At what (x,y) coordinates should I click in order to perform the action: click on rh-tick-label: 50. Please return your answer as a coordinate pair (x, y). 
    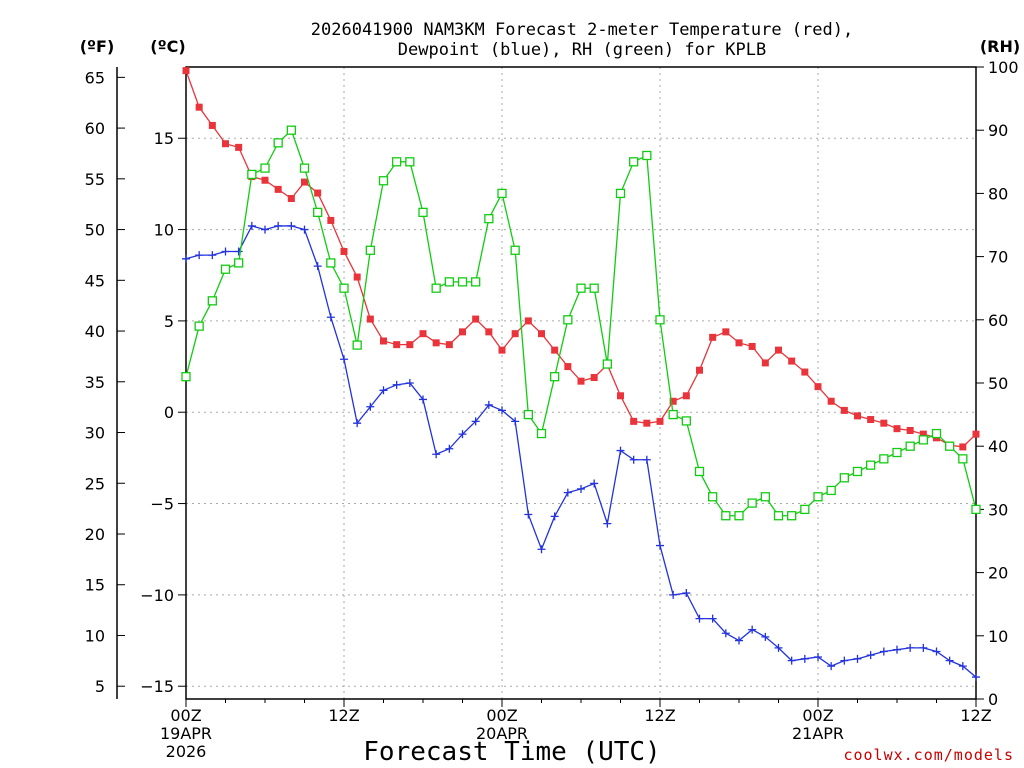
    Looking at the image, I should click on (998, 383).